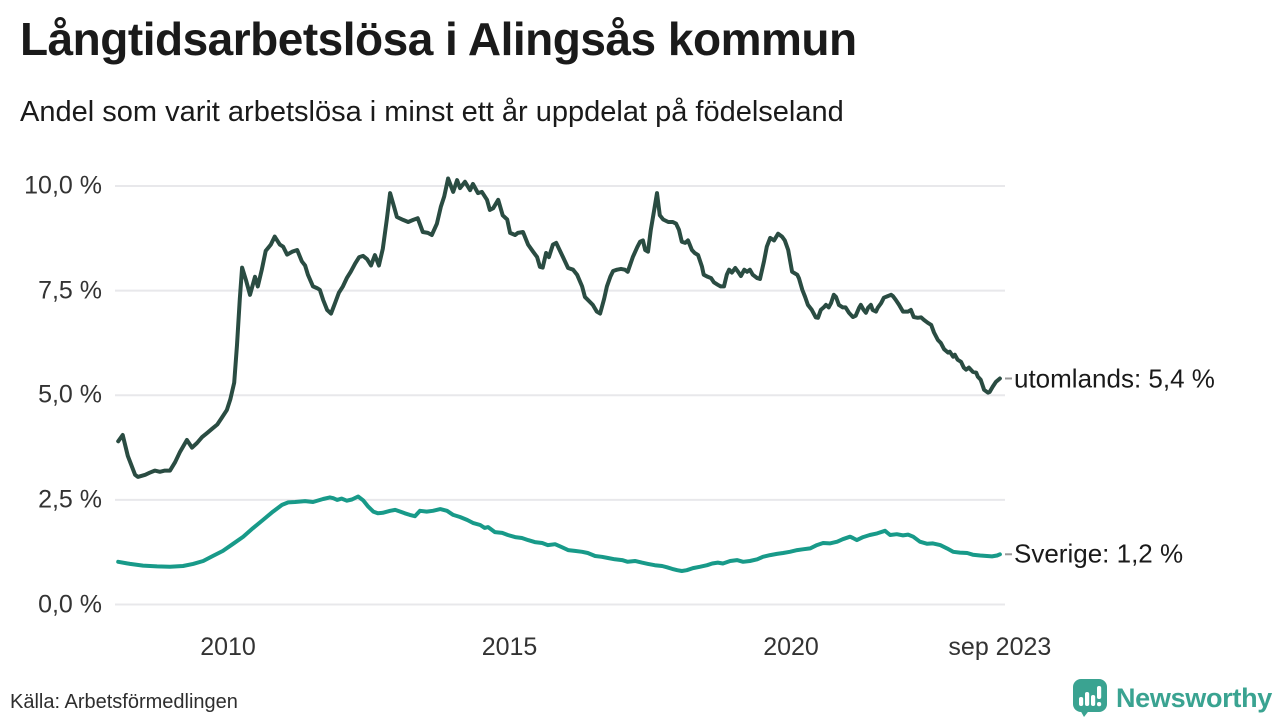 This screenshot has height=720, width=1280. I want to click on y-axis-tick-label: 0,0 %, so click(70, 604).